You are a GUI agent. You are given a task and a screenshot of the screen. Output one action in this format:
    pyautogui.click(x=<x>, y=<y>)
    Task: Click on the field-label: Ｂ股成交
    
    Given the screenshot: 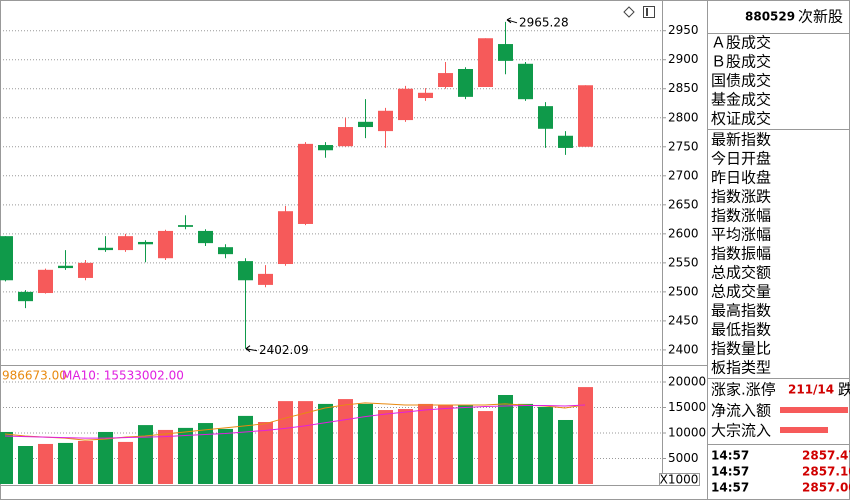 What is the action you would take?
    pyautogui.click(x=741, y=62)
    